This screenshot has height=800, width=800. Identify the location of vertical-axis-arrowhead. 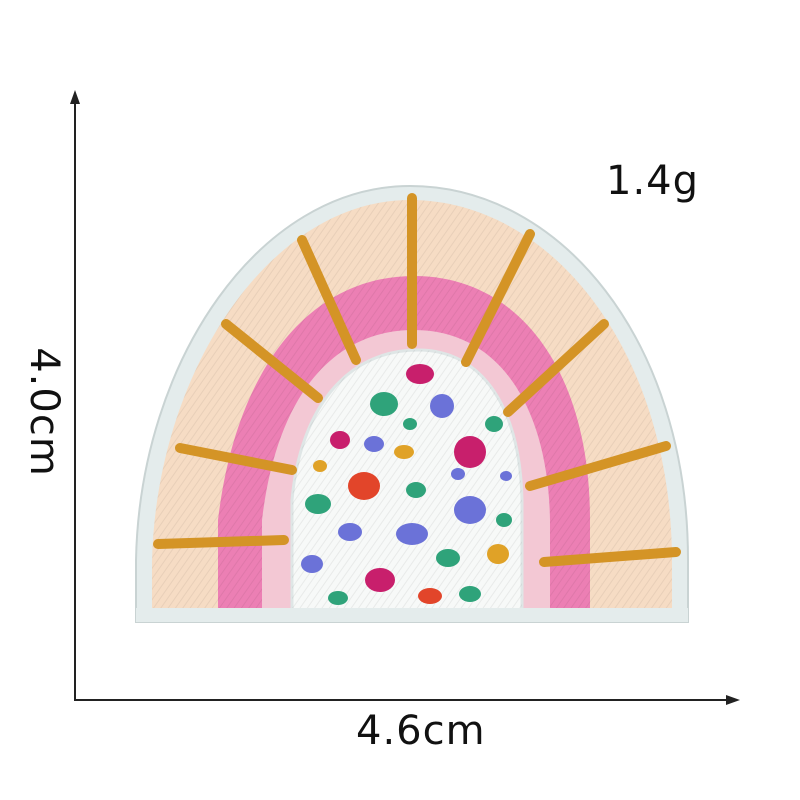
(75, 97).